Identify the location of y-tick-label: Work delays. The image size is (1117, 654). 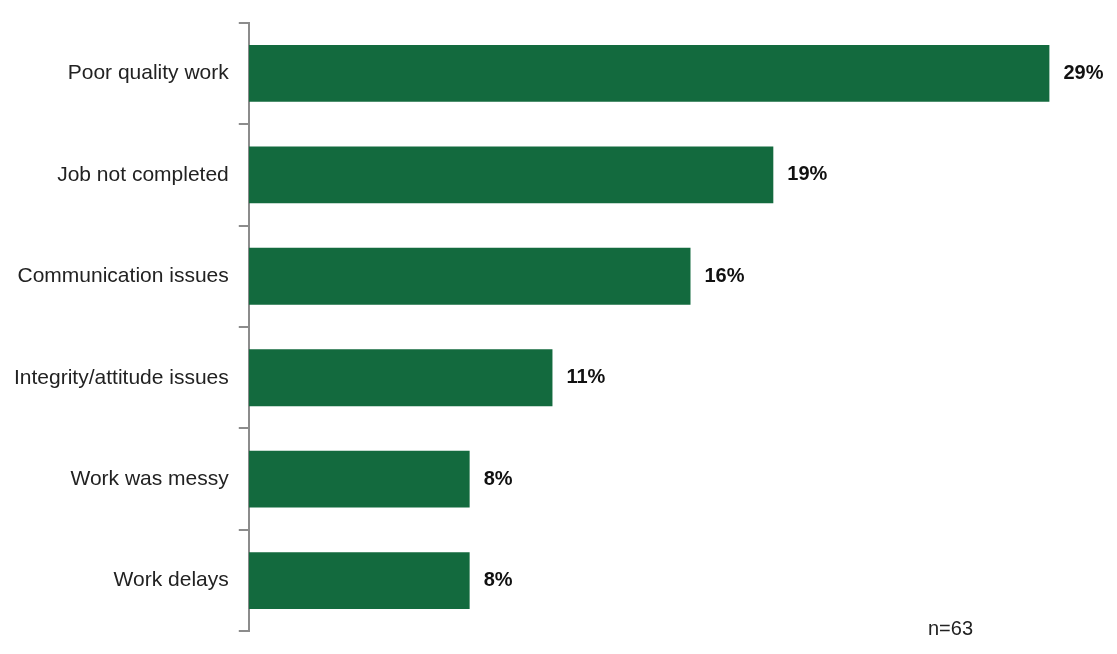
(171, 579).